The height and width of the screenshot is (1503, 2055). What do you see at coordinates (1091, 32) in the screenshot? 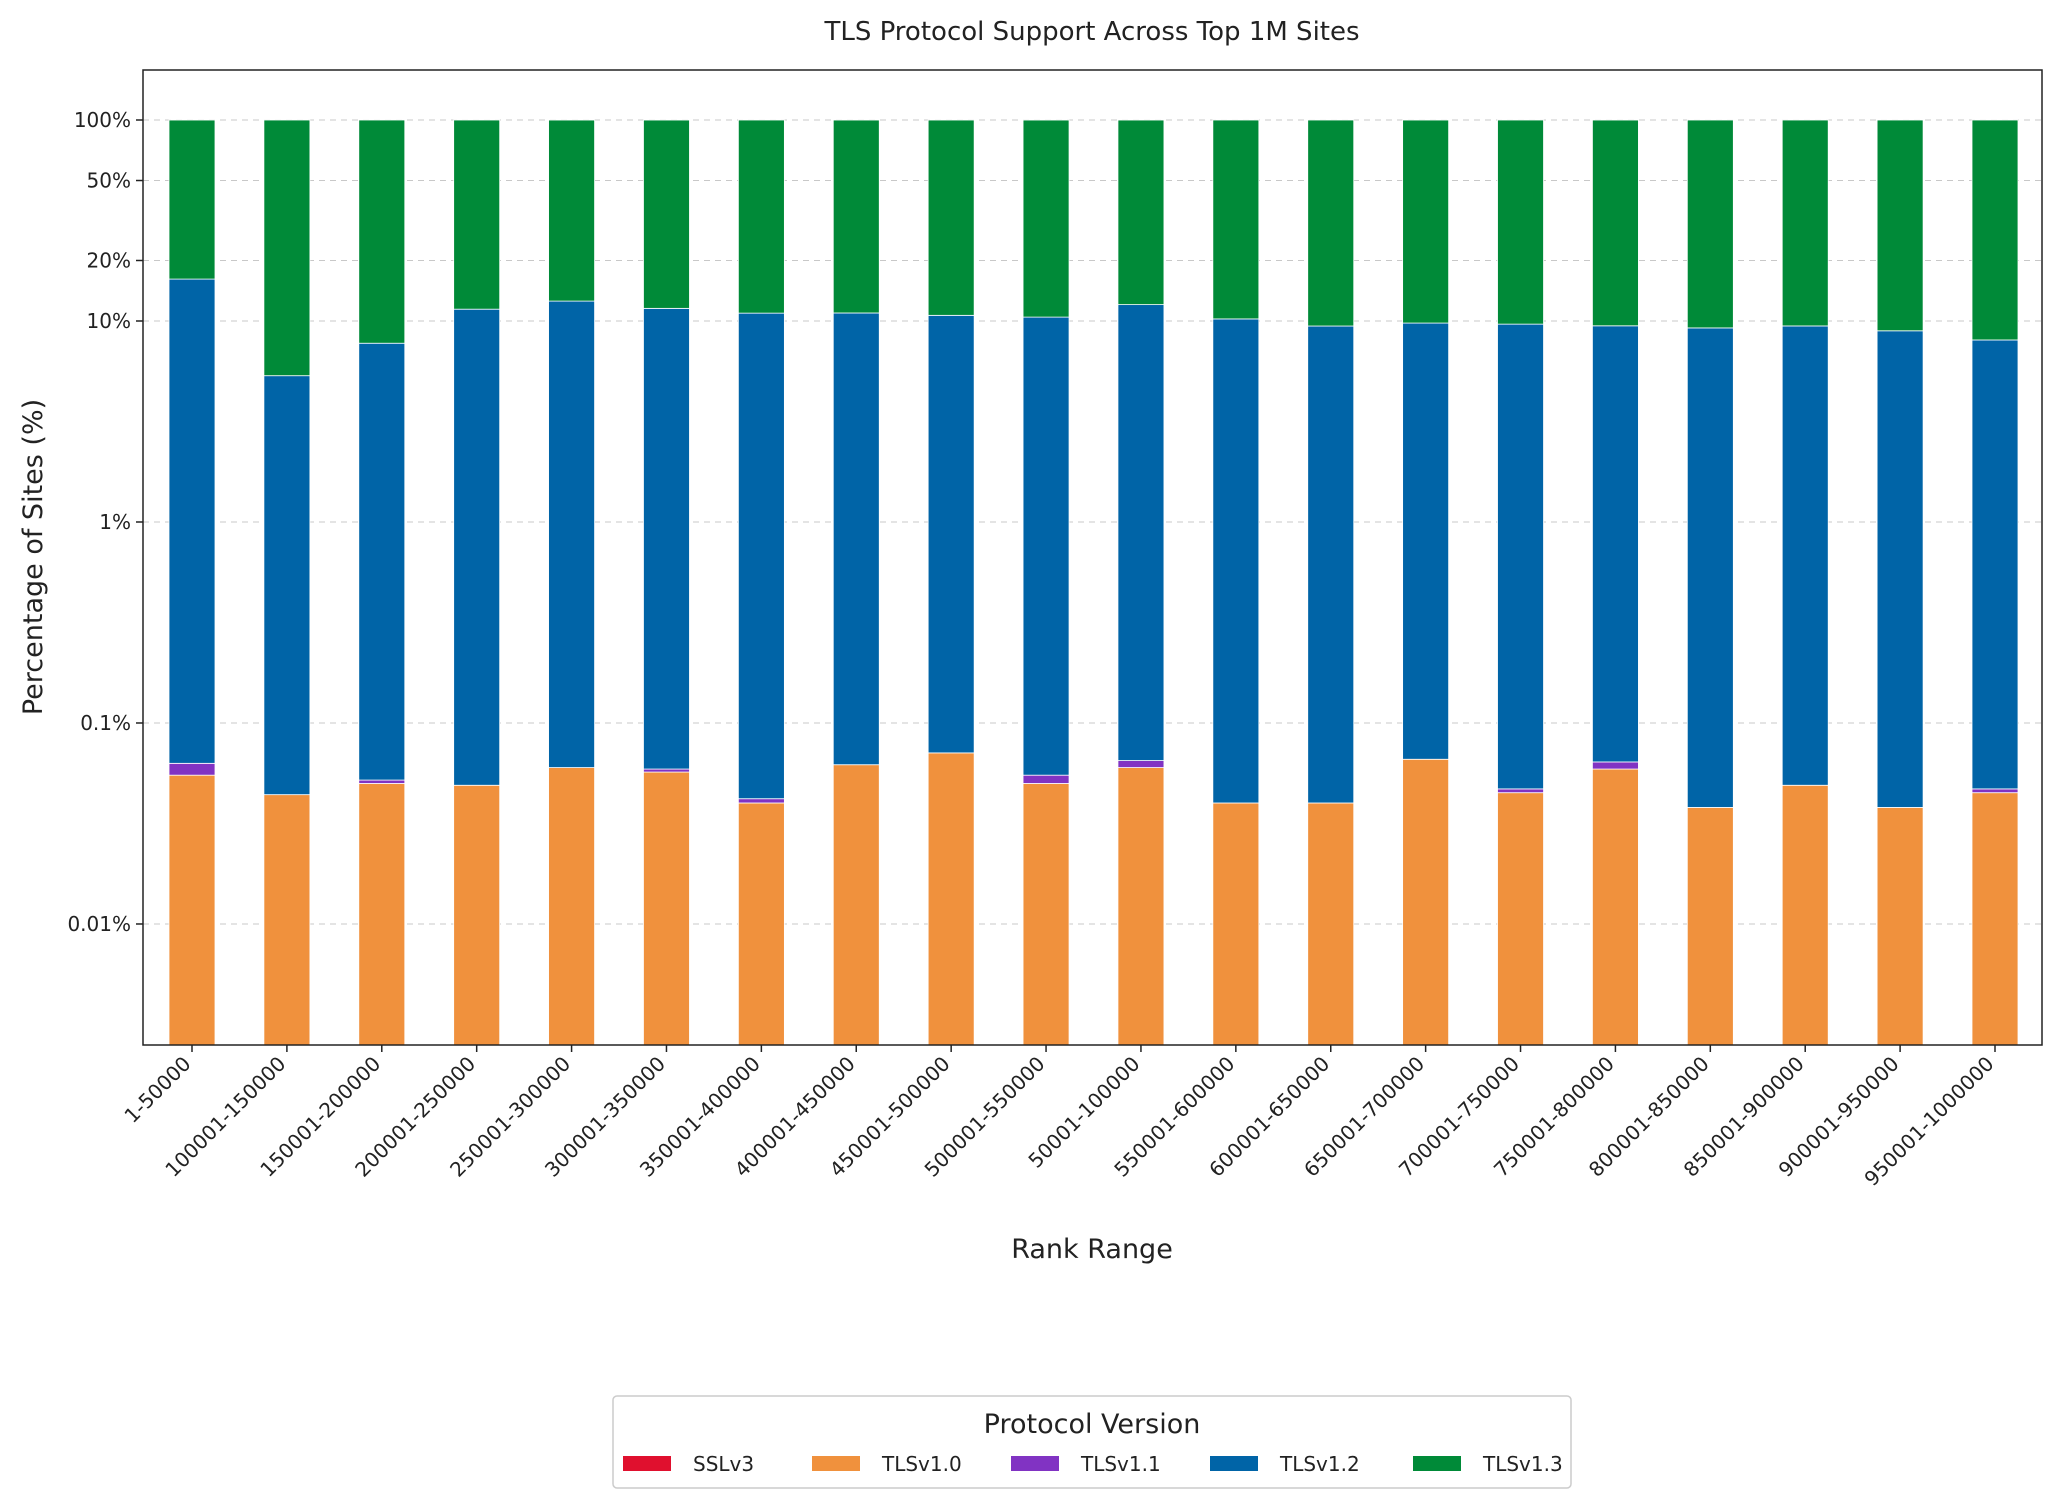
I see `chart-title: TLS Protocol Support Across Top 1M Sites` at bounding box center [1091, 32].